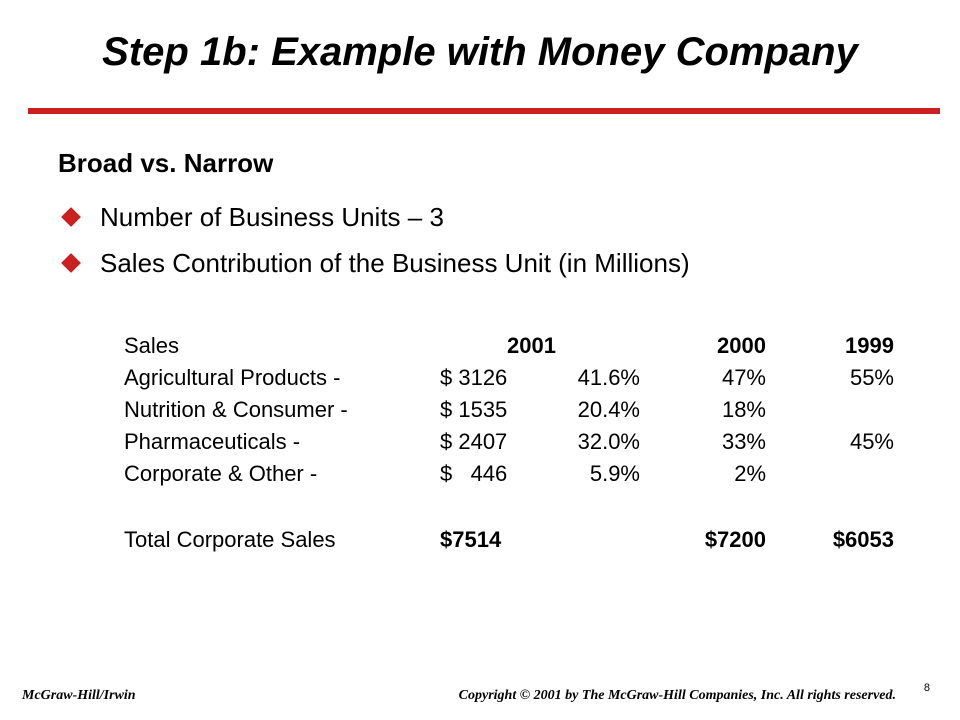 Image resolution: width=960 pixels, height=720 pixels. I want to click on row-pct-2001: 32.0%, so click(608, 441).